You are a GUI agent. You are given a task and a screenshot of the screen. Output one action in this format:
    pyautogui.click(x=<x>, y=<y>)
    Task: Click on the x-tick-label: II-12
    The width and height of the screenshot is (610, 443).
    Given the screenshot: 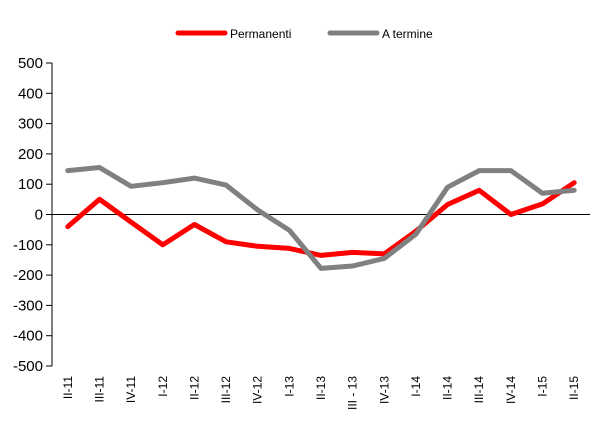 What is the action you would take?
    pyautogui.click(x=194, y=388)
    